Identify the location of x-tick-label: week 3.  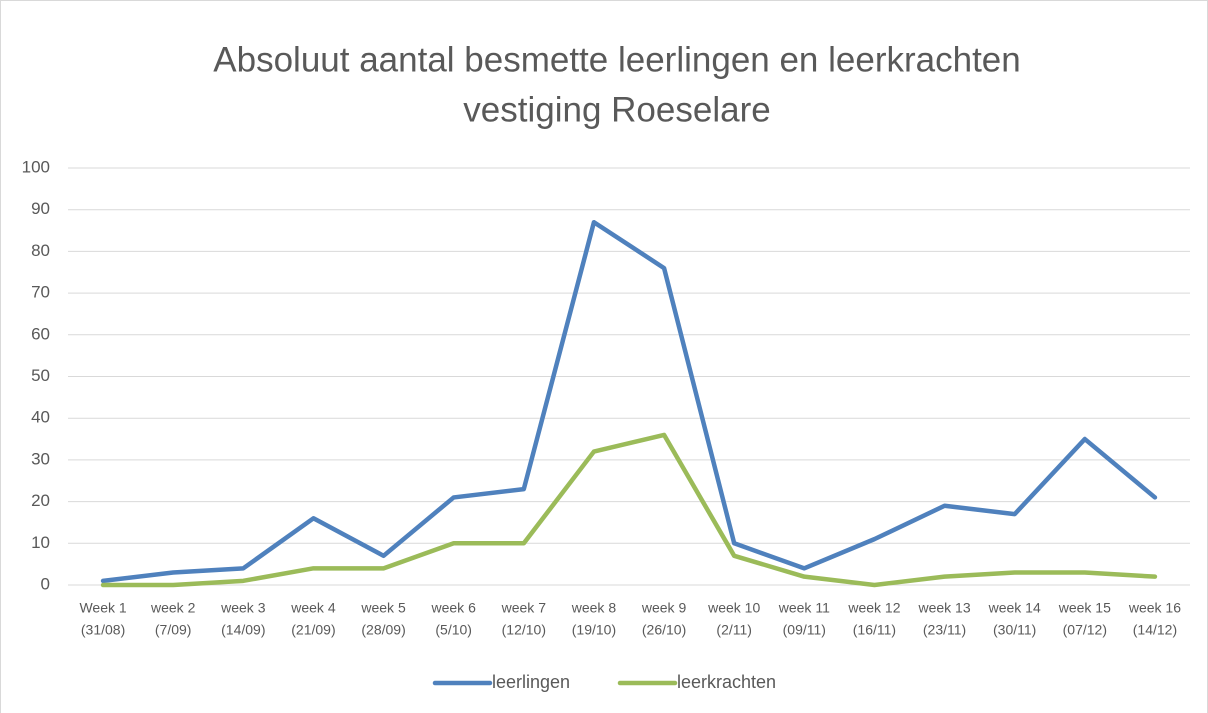
(243, 608).